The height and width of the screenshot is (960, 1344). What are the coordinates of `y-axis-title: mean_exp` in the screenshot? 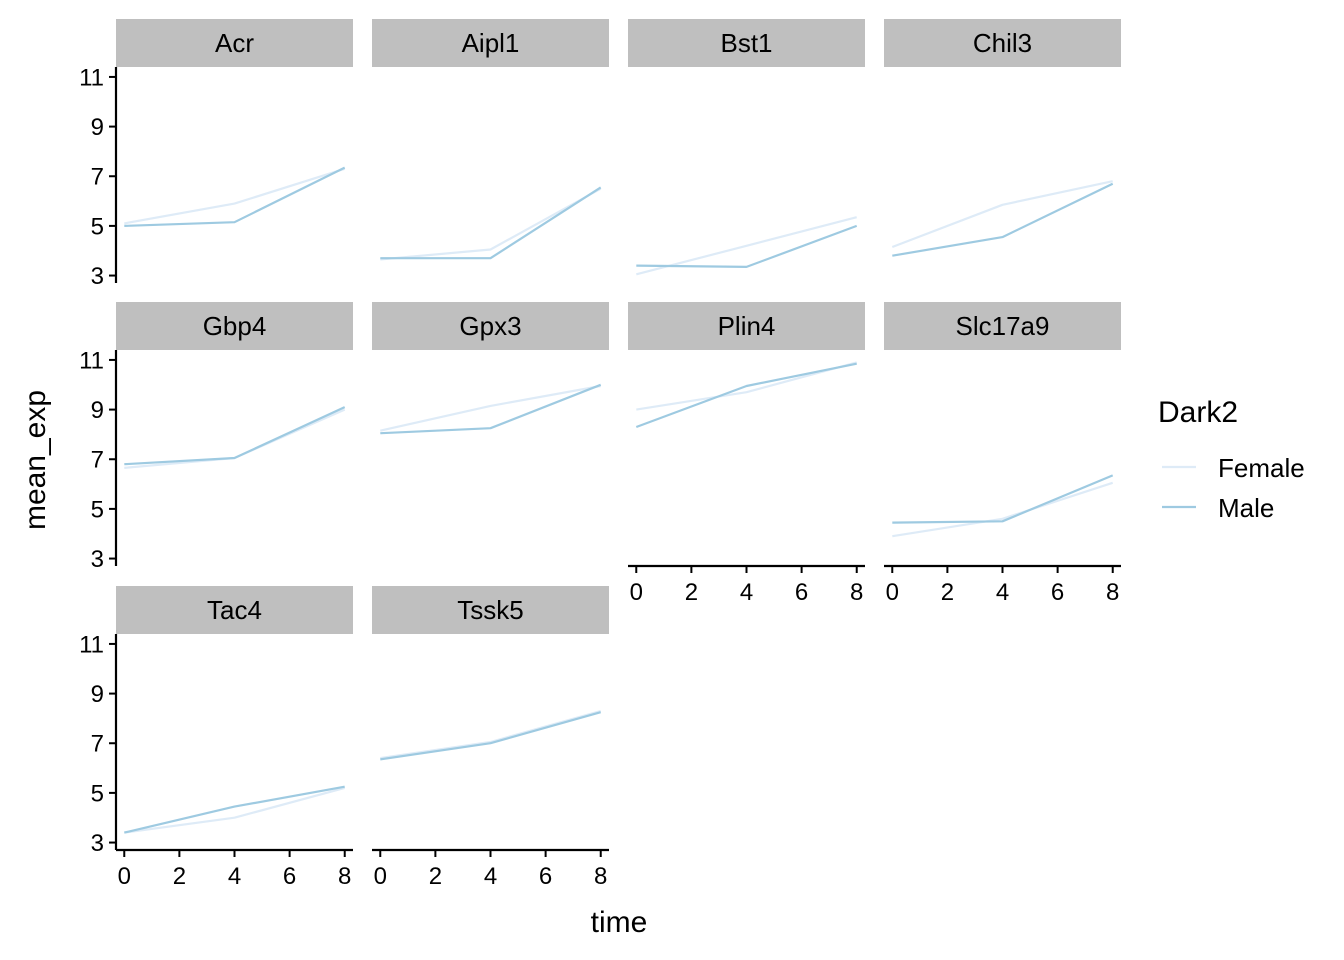 It's located at (35, 460).